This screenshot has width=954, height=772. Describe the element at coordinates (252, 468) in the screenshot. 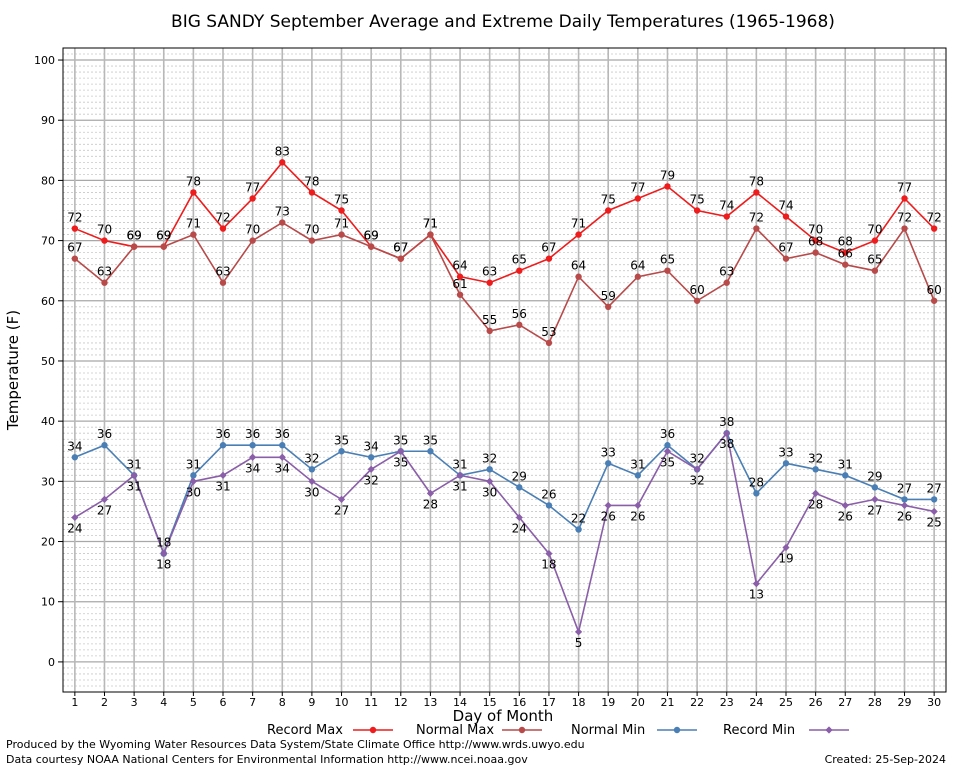

I see `record-min-data-label: 34` at that location.